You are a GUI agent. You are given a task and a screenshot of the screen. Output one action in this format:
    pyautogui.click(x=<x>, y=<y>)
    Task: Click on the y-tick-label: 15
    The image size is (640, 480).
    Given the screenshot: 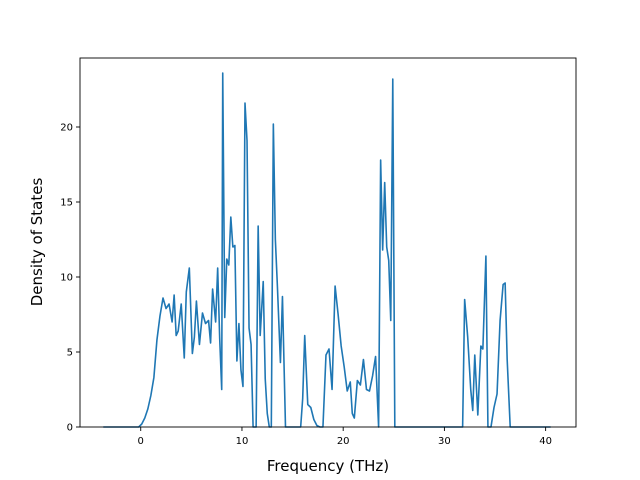 What is the action you would take?
    pyautogui.click(x=66, y=203)
    